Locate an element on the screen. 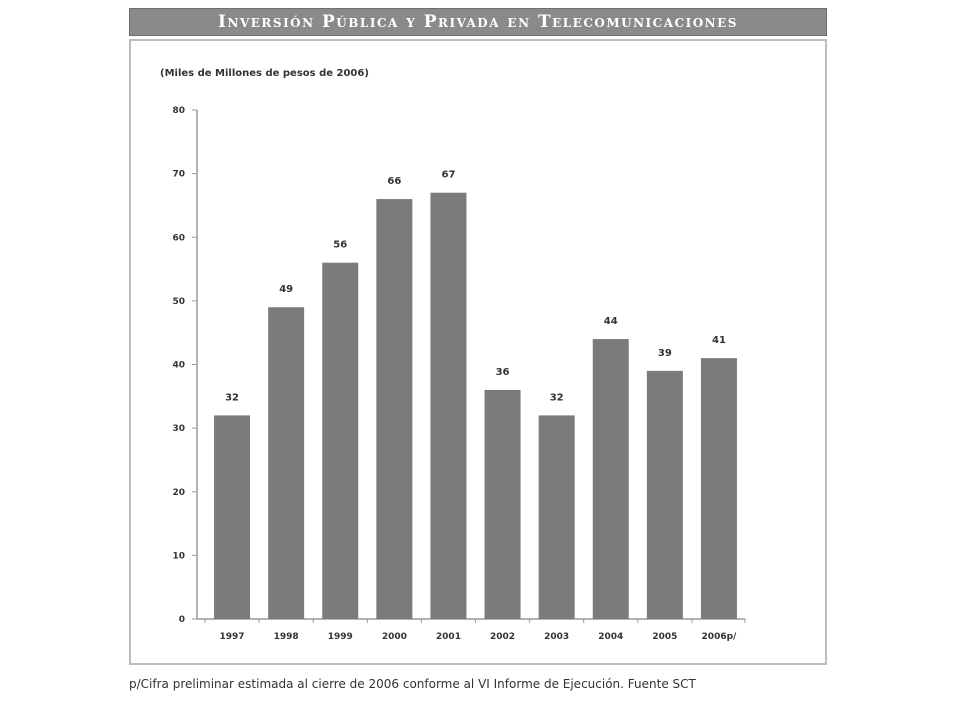 The height and width of the screenshot is (720, 960). value-label-2002: 36 is located at coordinates (503, 372).